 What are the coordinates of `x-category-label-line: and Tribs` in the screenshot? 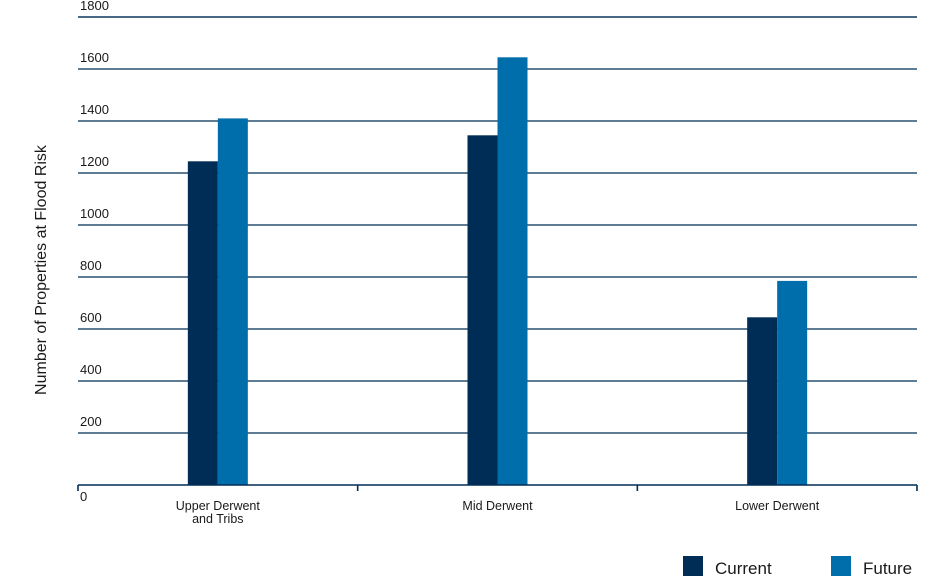 It's located at (217, 519).